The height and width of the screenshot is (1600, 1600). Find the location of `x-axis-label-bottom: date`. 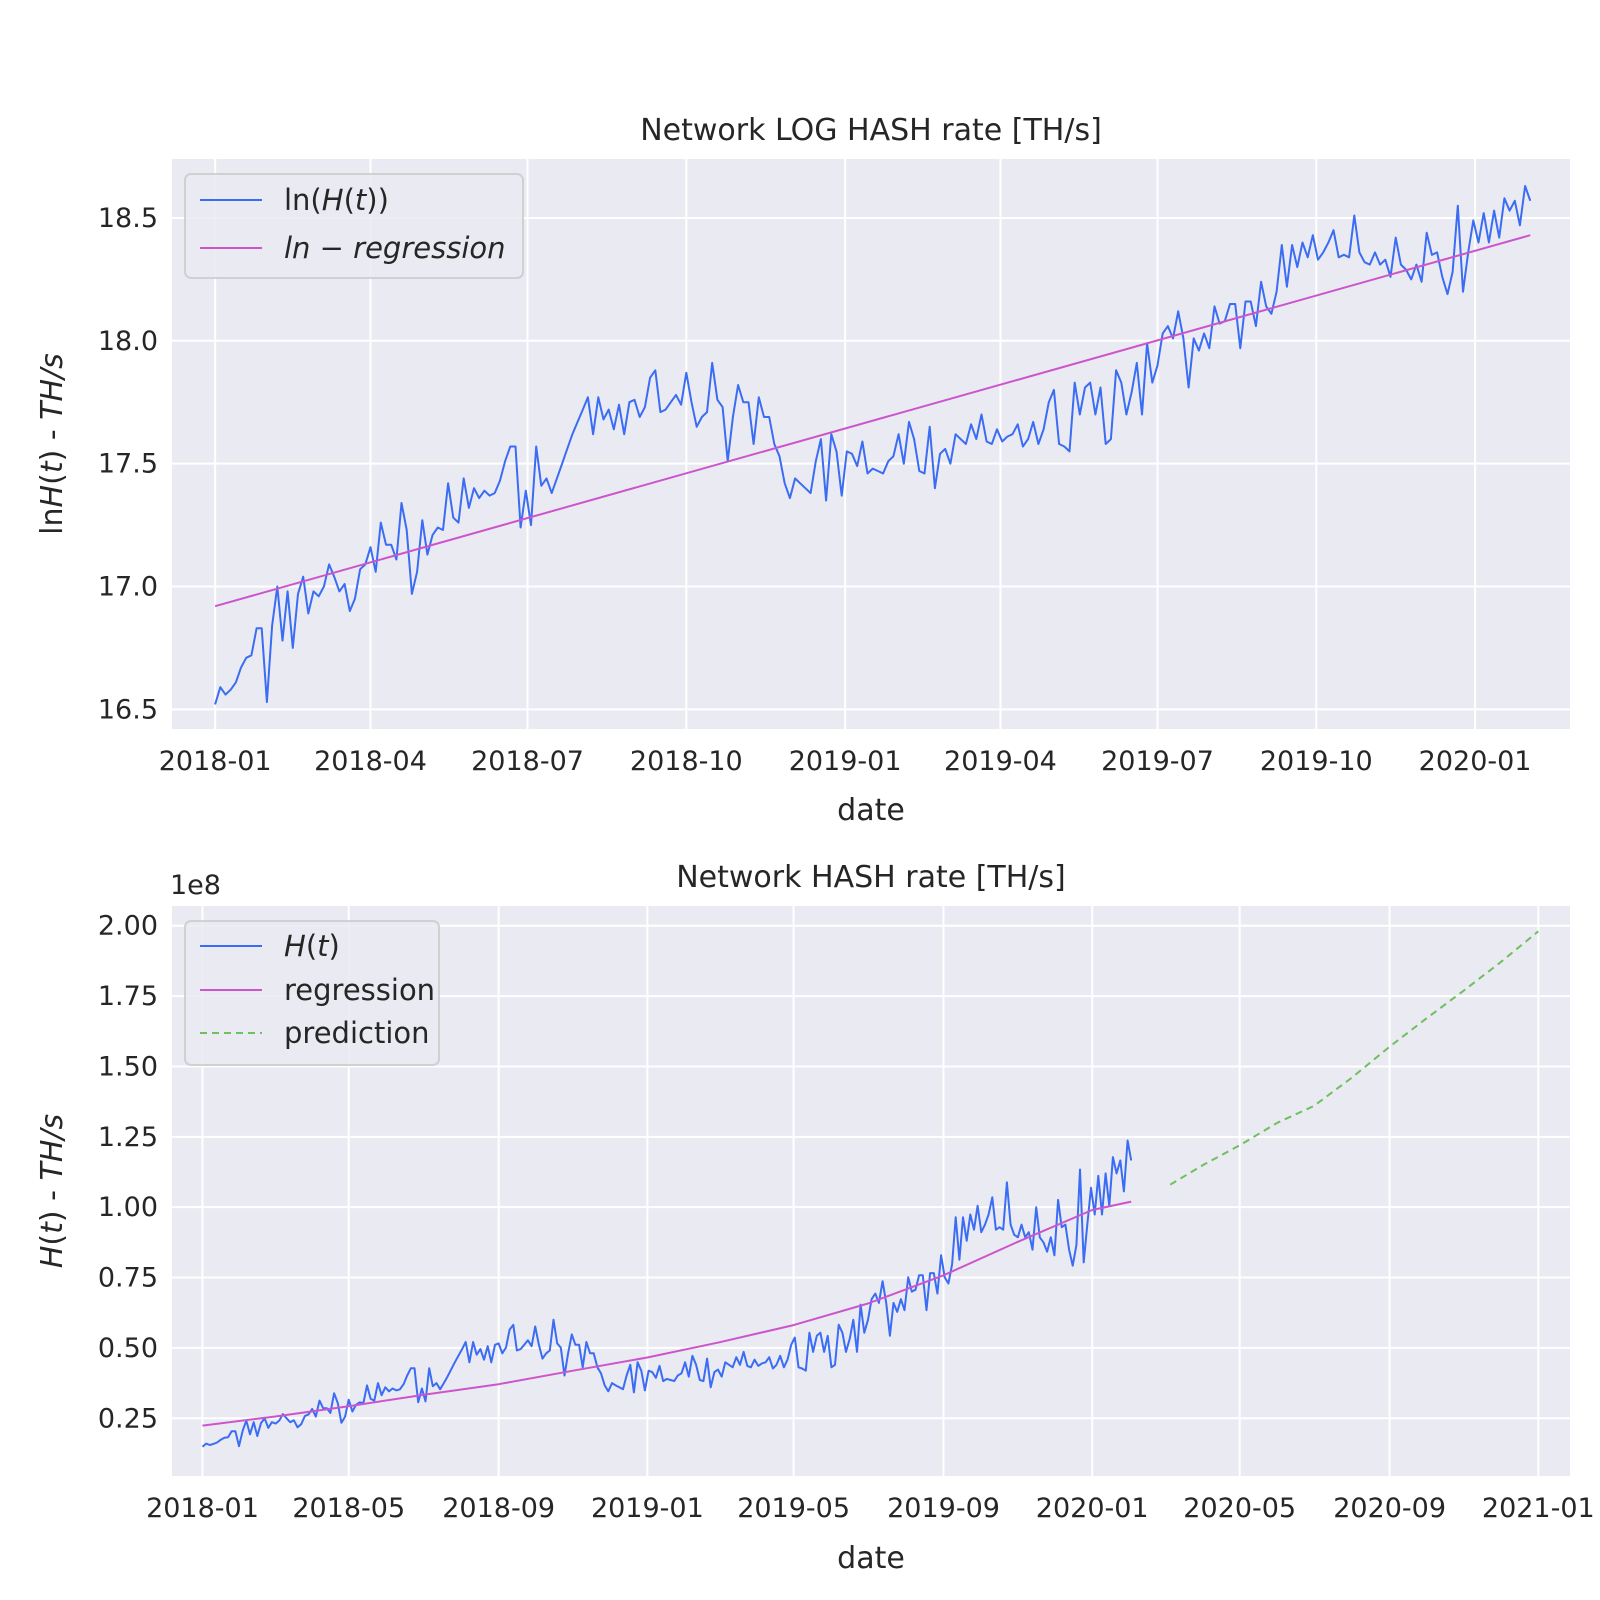

x-axis-label-bottom: date is located at coordinates (871, 1558).